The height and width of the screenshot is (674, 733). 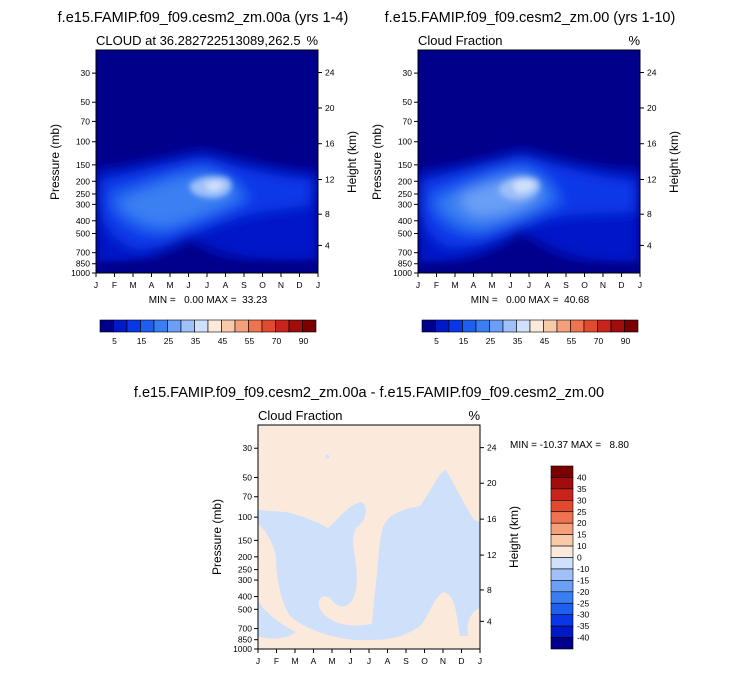 What do you see at coordinates (582, 477) in the screenshot?
I see `colorbar-label-0: 40` at bounding box center [582, 477].